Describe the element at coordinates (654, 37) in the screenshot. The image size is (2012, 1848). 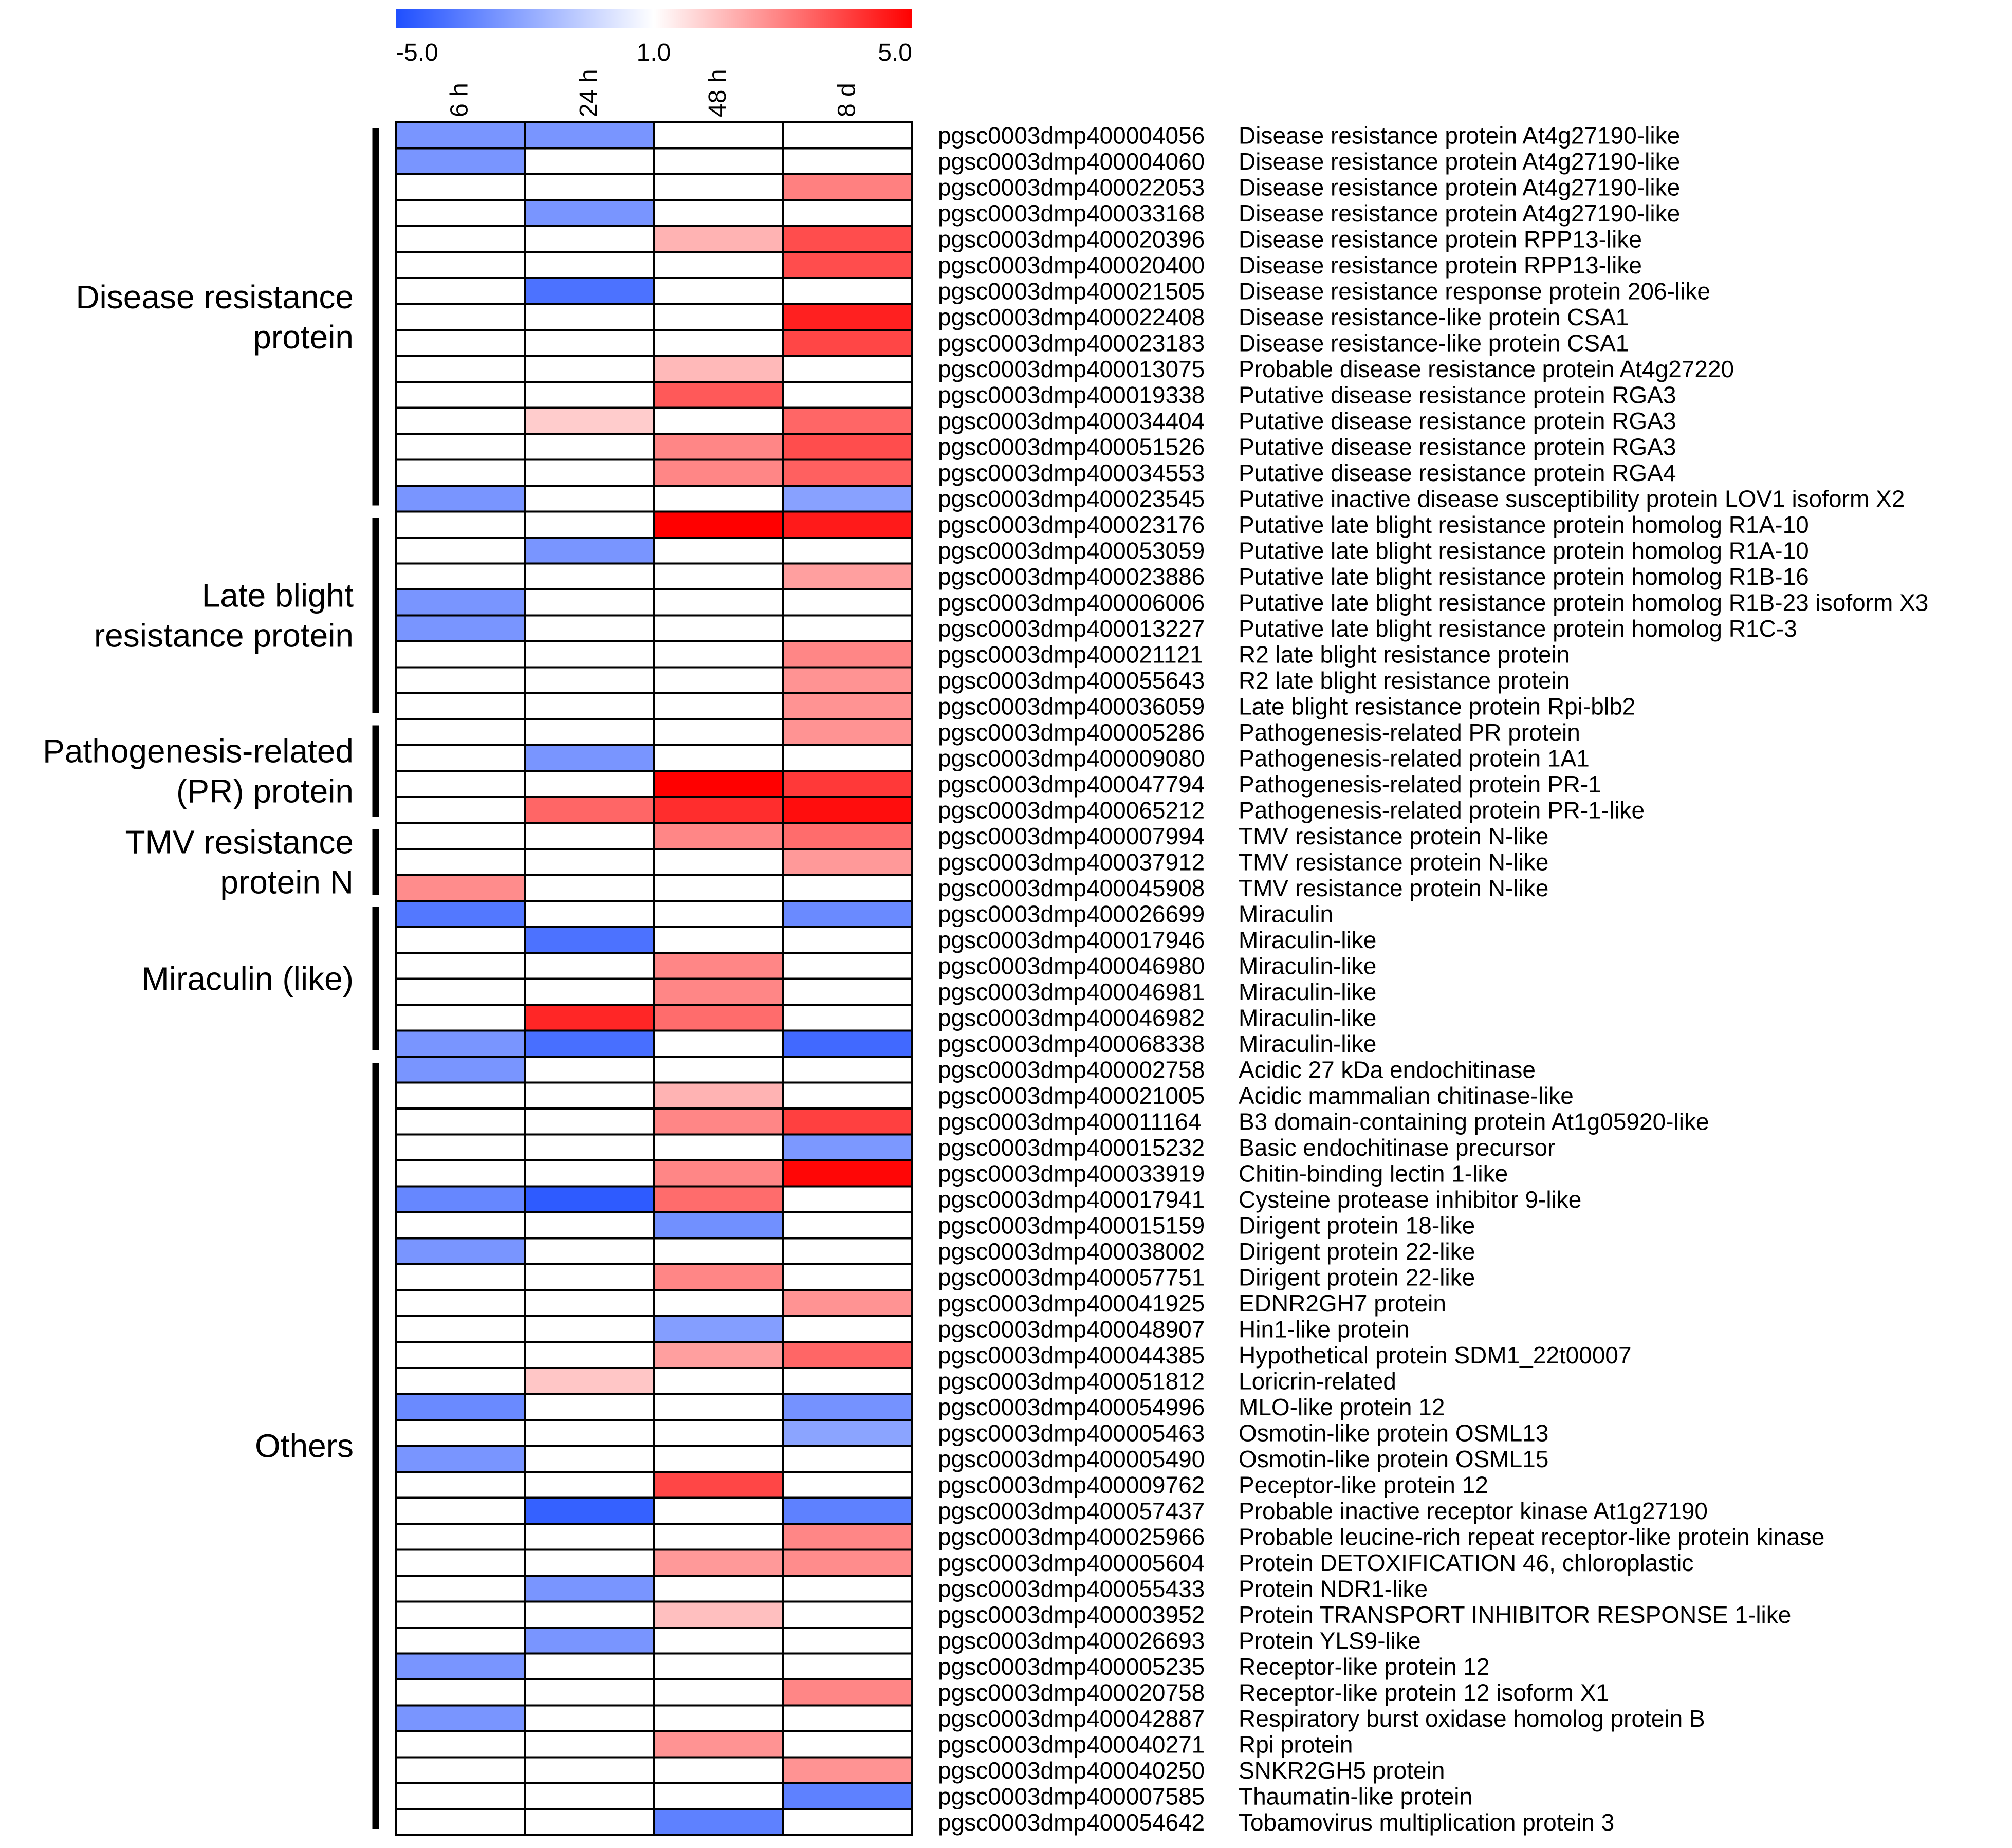
I see `colorbar: -5.0 1.0 5.0` at that location.